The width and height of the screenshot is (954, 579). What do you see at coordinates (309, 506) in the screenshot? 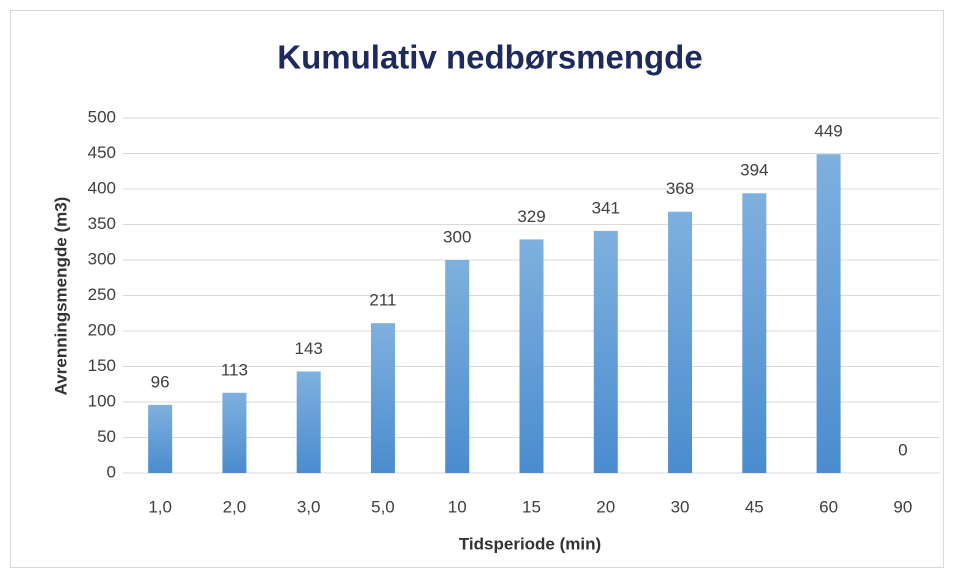
I see `x-tick-label: 3,0` at bounding box center [309, 506].